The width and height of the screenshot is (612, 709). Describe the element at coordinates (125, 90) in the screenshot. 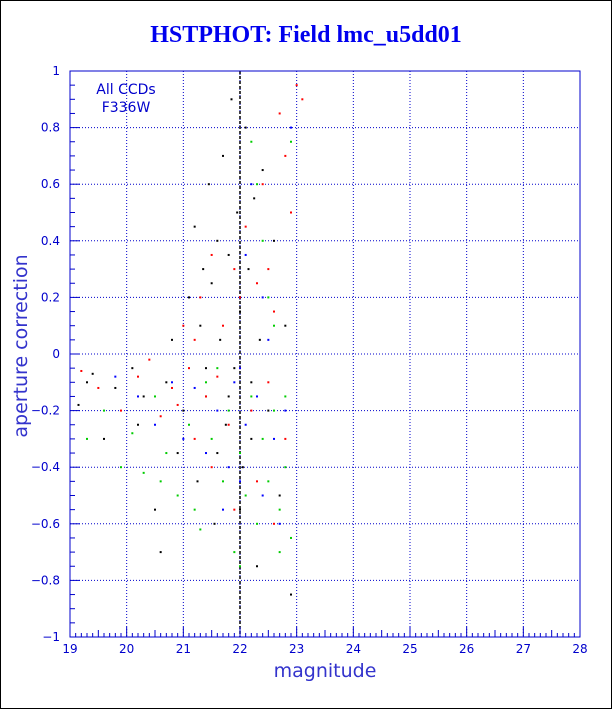

I see `annotation-ccds: All CCDs` at that location.